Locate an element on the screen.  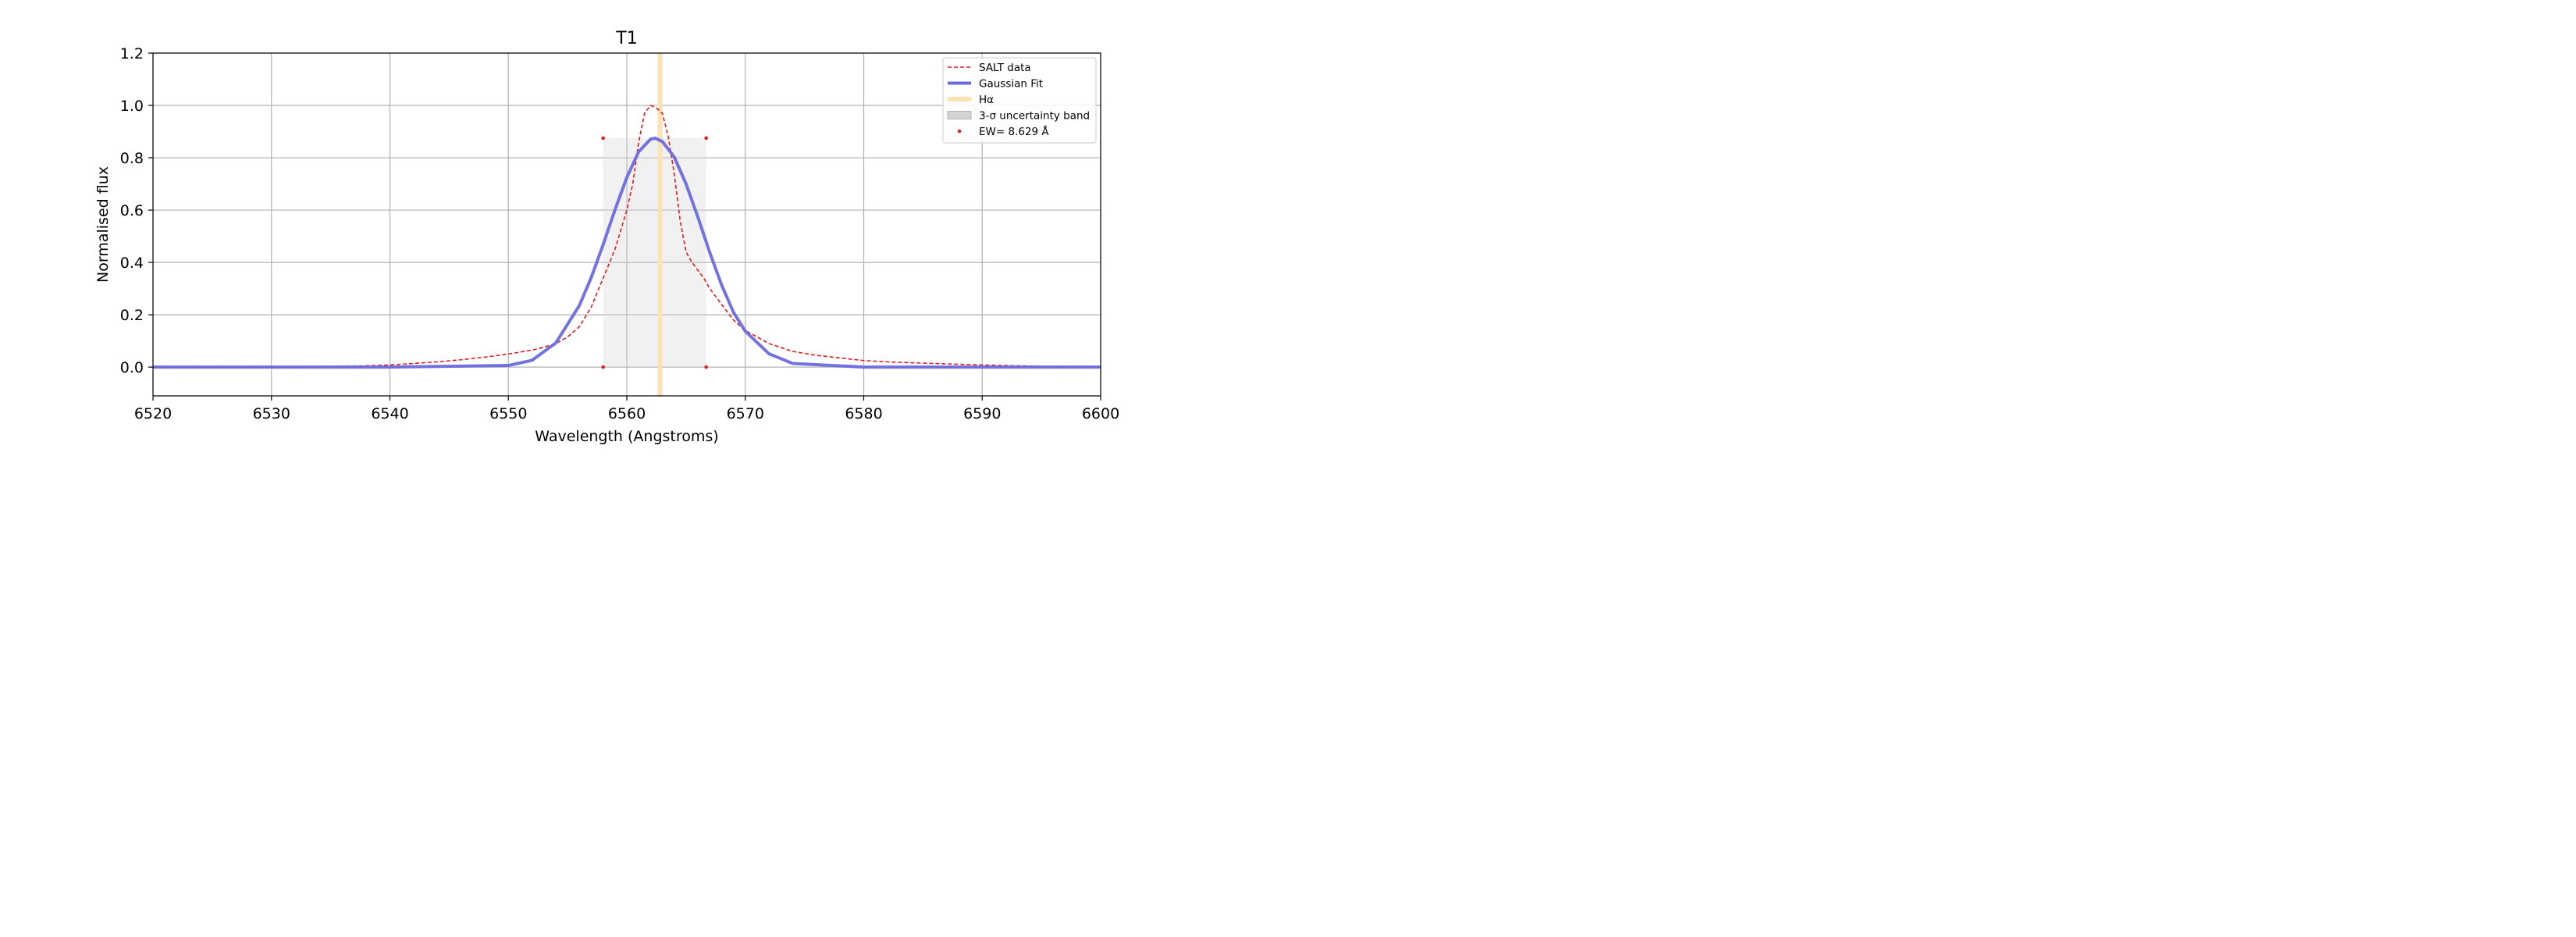
x-axis-label: Wavelength (Angstroms) is located at coordinates (626, 436).